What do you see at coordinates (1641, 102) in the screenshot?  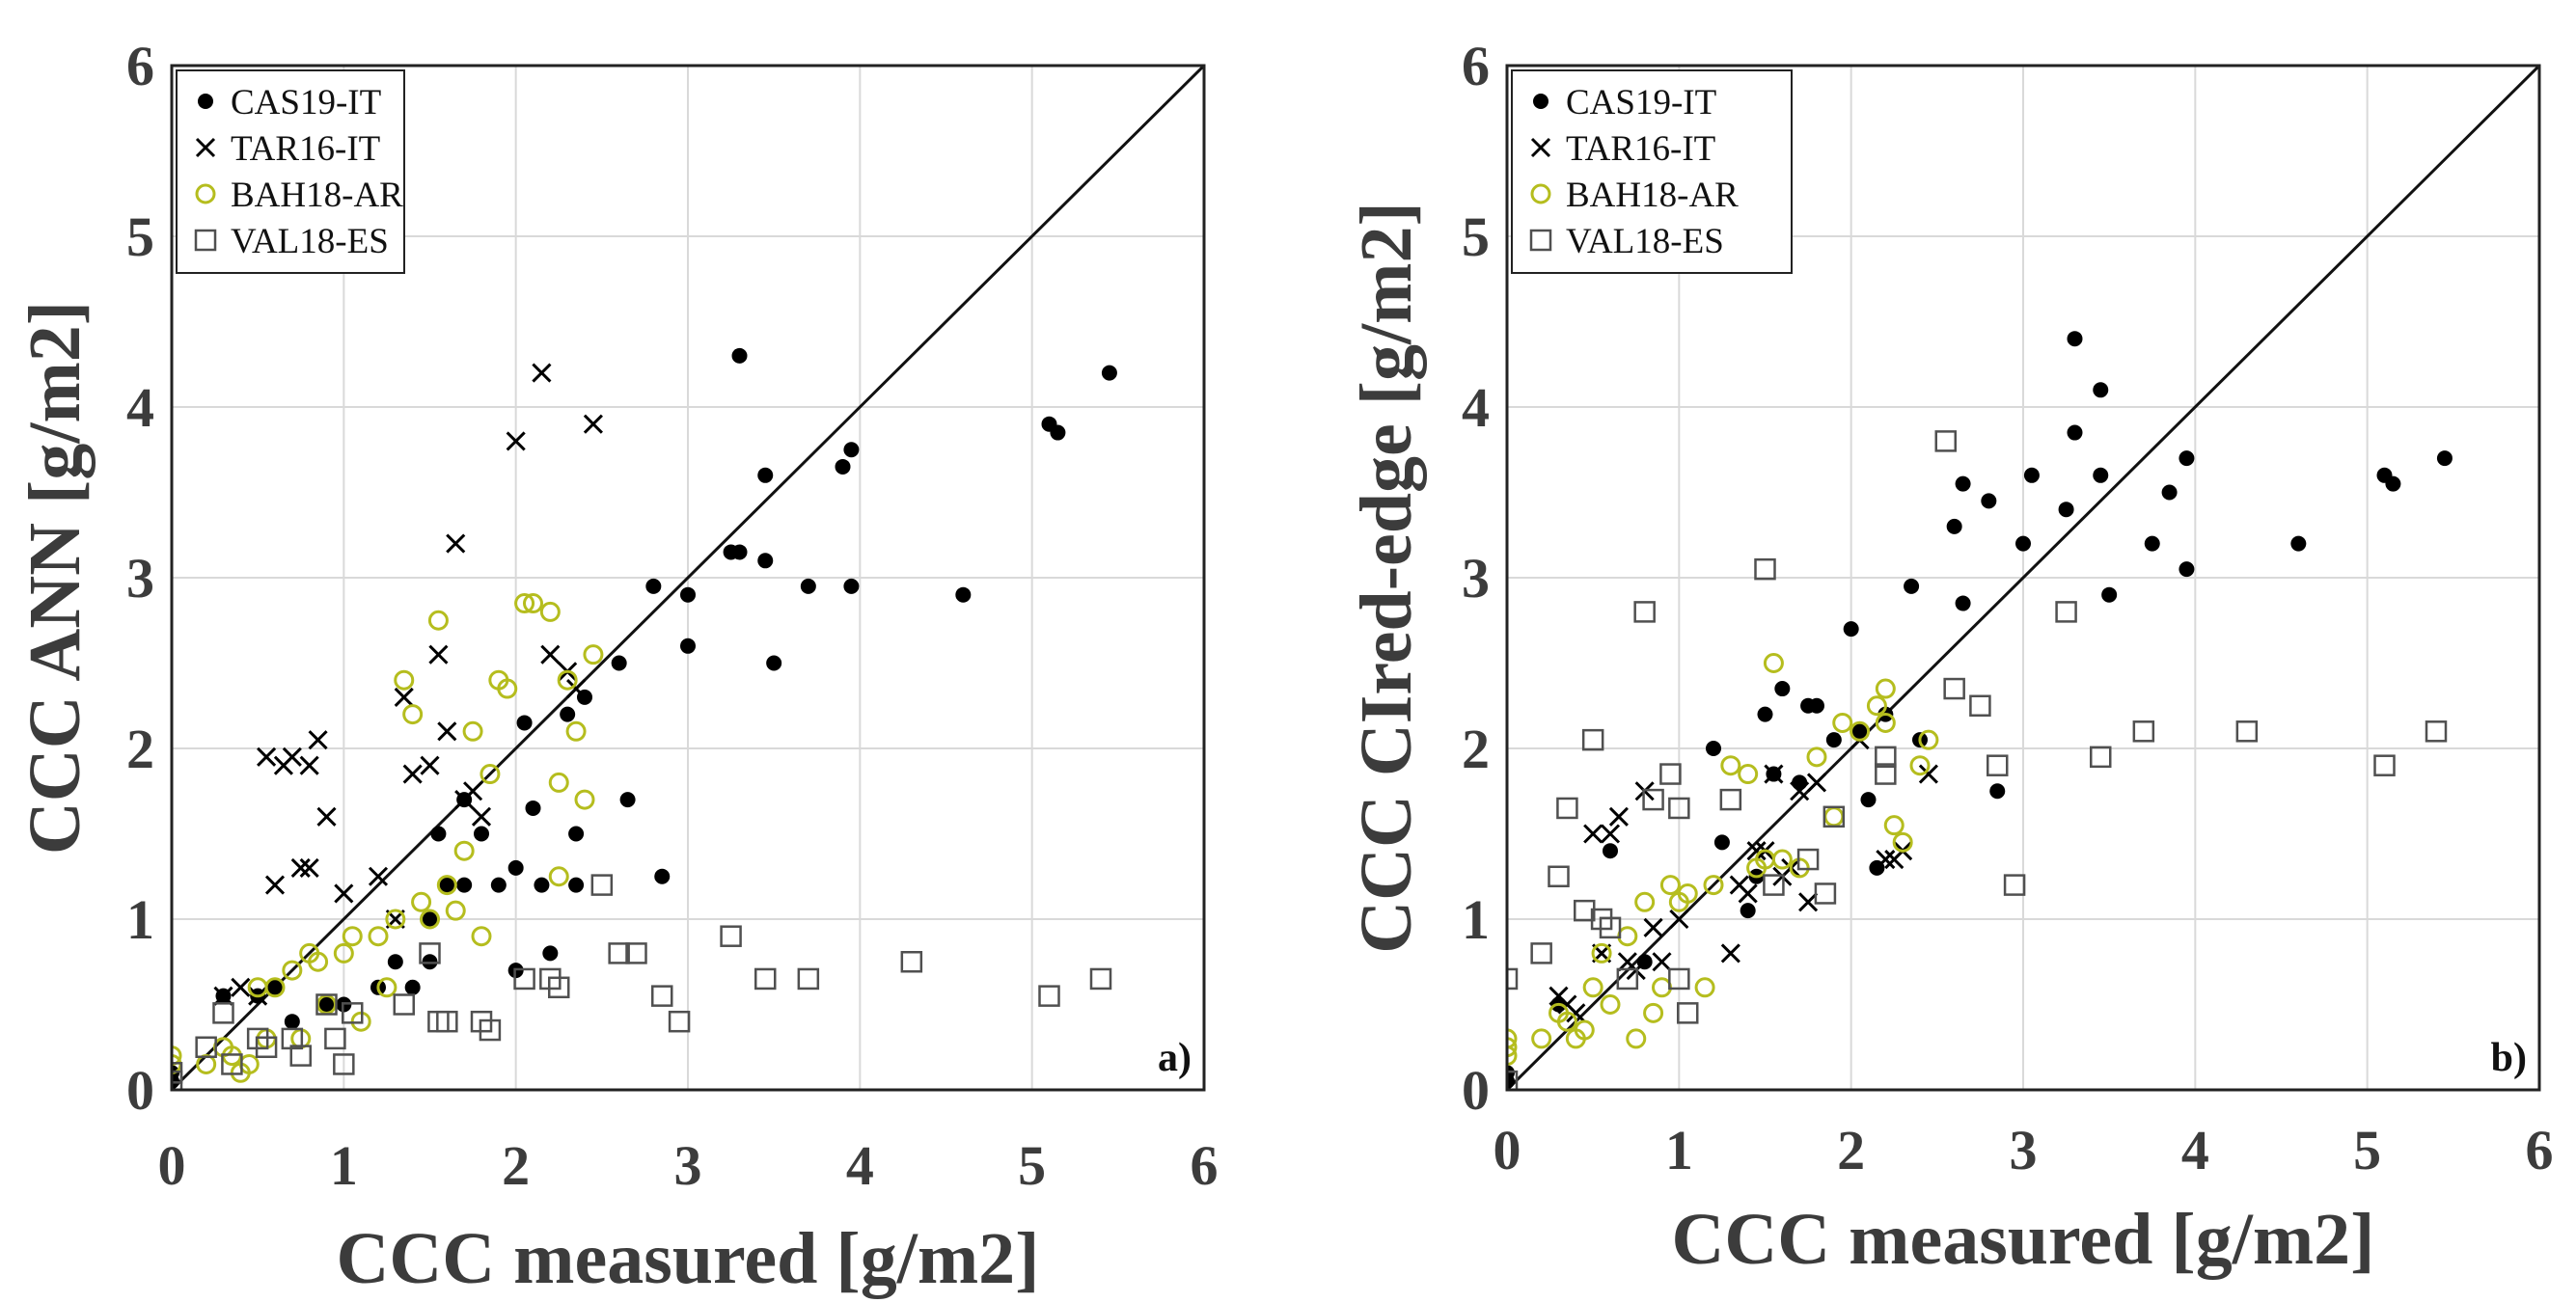 I see `legend-label: CAS19-IT` at bounding box center [1641, 102].